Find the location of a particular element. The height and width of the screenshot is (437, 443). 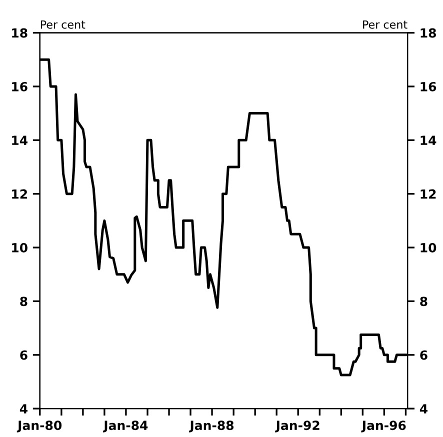

y-tick-label: 16 is located at coordinates (20, 87).